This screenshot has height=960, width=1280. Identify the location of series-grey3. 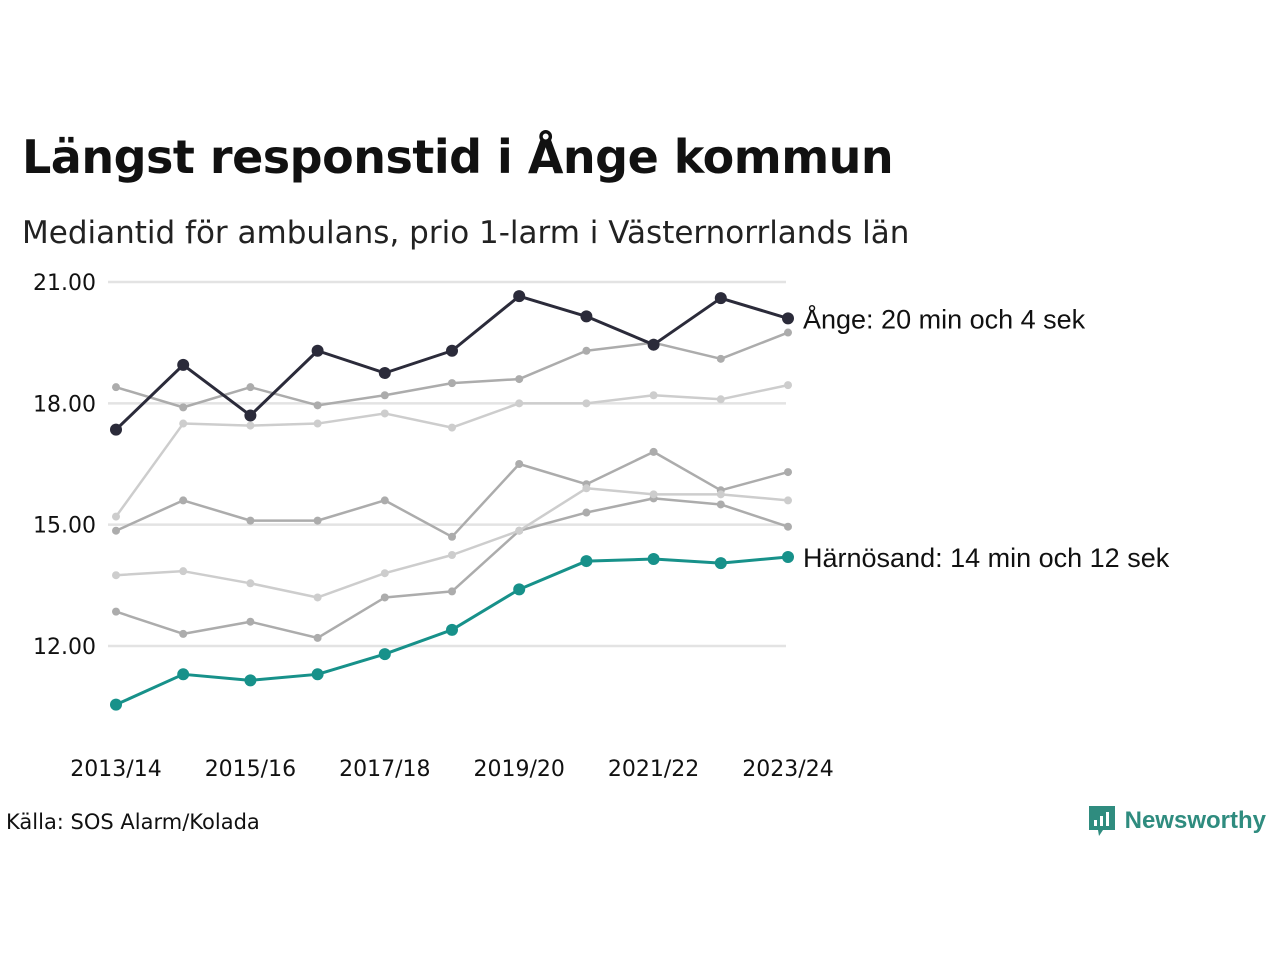
(452, 494).